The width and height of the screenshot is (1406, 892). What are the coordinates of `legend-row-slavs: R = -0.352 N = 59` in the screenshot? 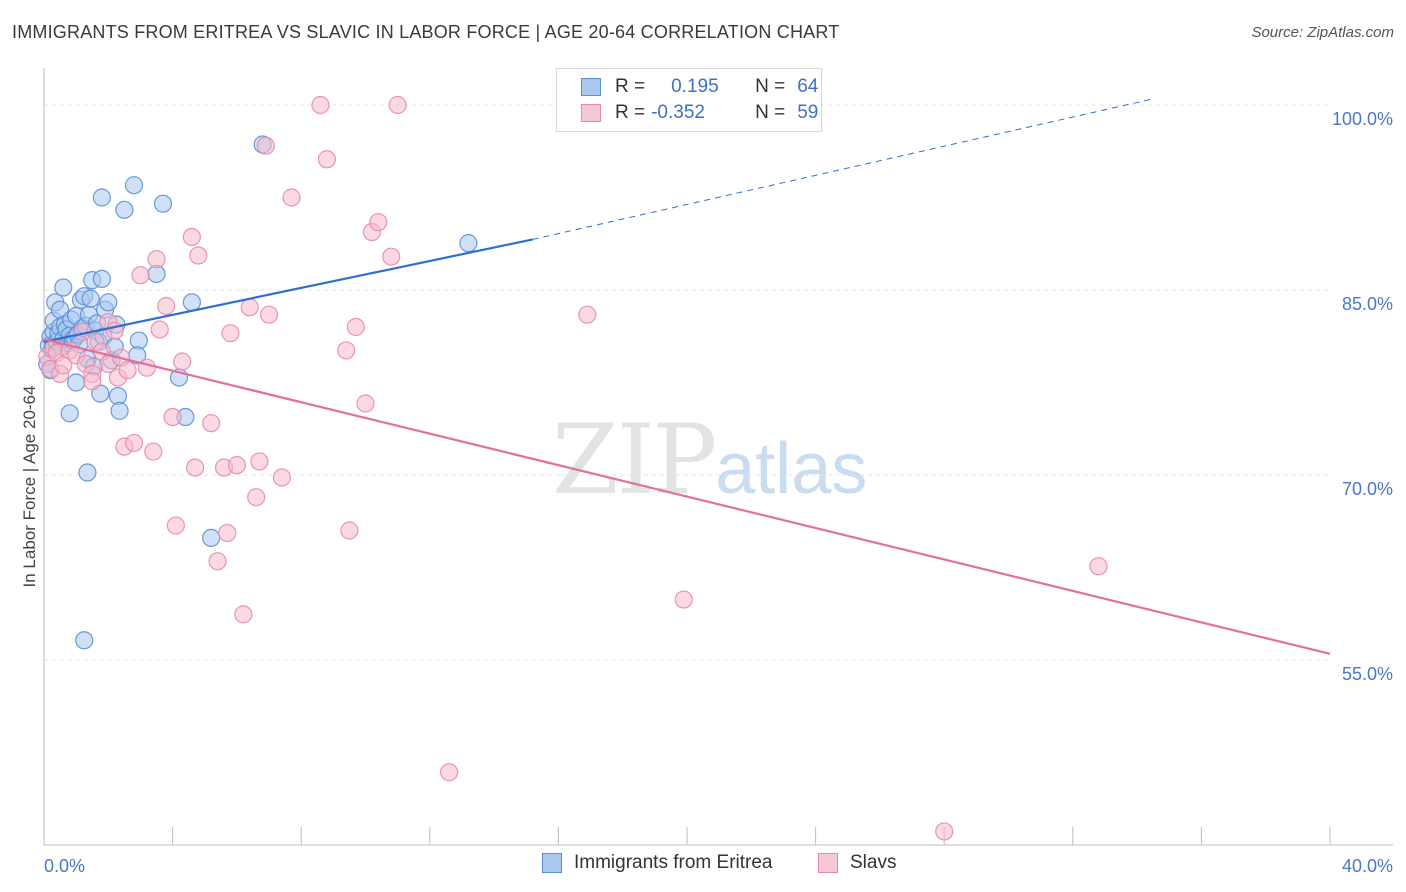 It's located at (699, 113).